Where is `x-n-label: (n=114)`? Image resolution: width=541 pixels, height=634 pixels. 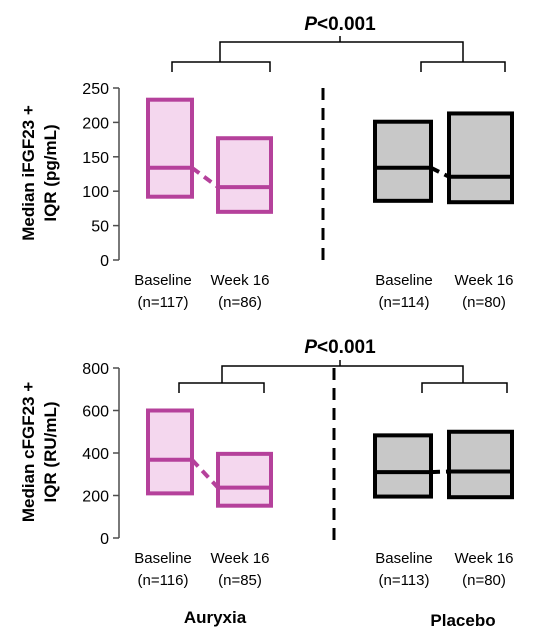
x-n-label: (n=114) is located at coordinates (403, 302).